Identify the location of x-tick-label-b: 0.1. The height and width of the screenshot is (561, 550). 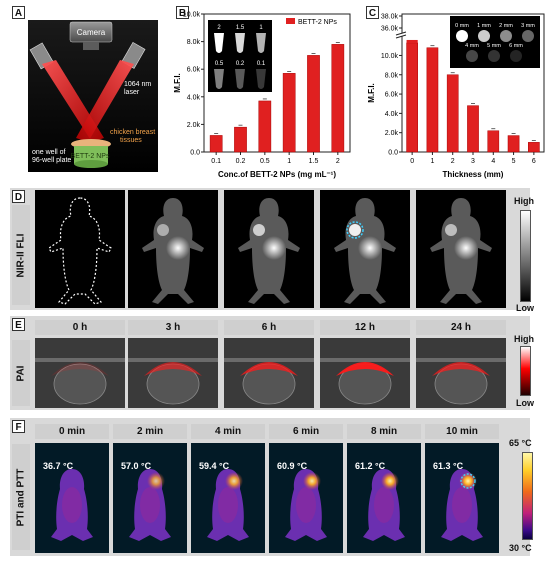
(216, 161).